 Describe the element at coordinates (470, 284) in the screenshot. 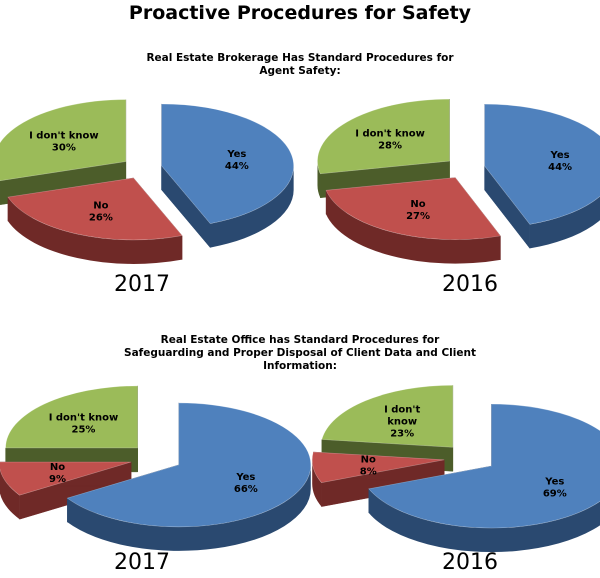

I see `year-label-2: 2016` at that location.